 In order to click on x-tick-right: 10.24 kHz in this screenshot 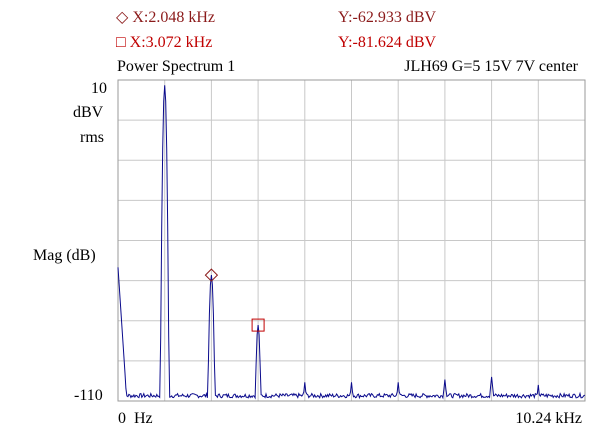, I will do `click(548, 418)`.